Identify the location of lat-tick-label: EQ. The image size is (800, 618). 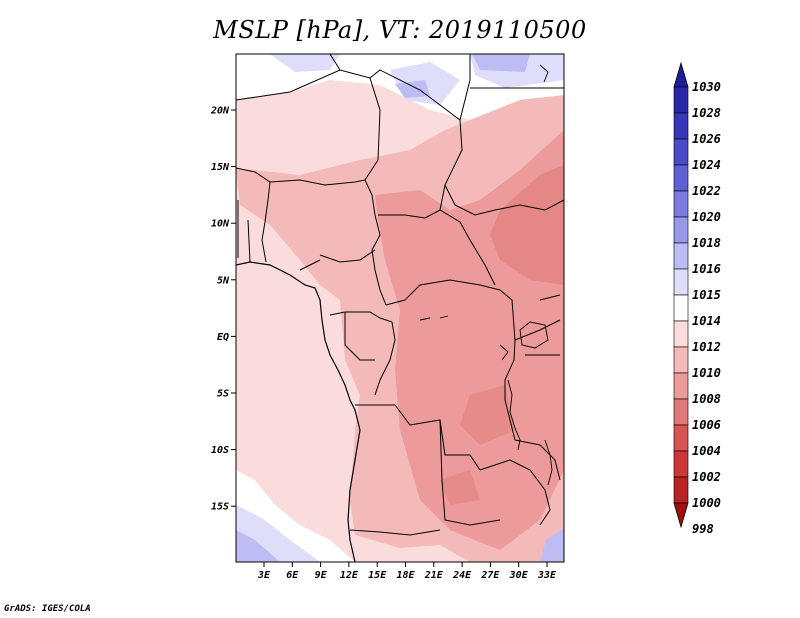
(223, 337).